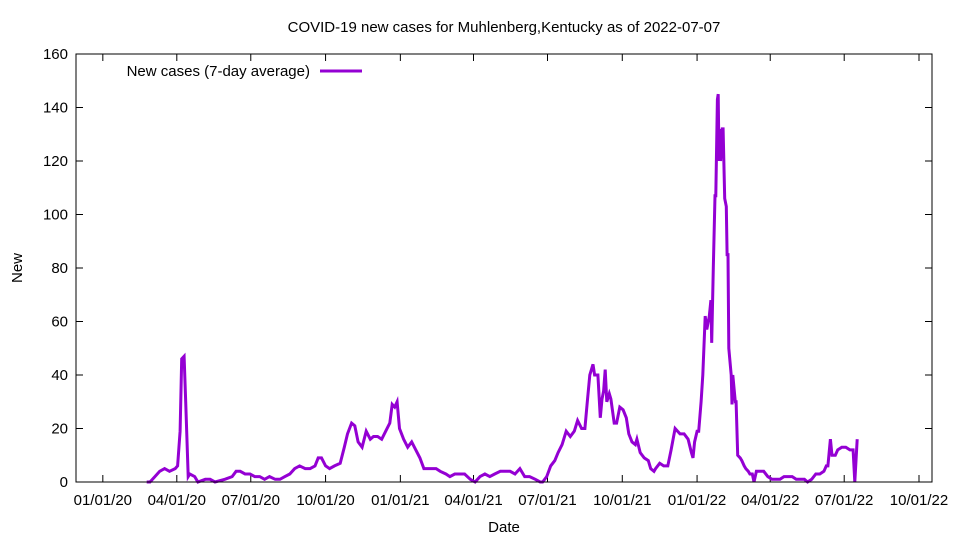  Describe the element at coordinates (55, 215) in the screenshot. I see `y-tick-label: 100` at that location.